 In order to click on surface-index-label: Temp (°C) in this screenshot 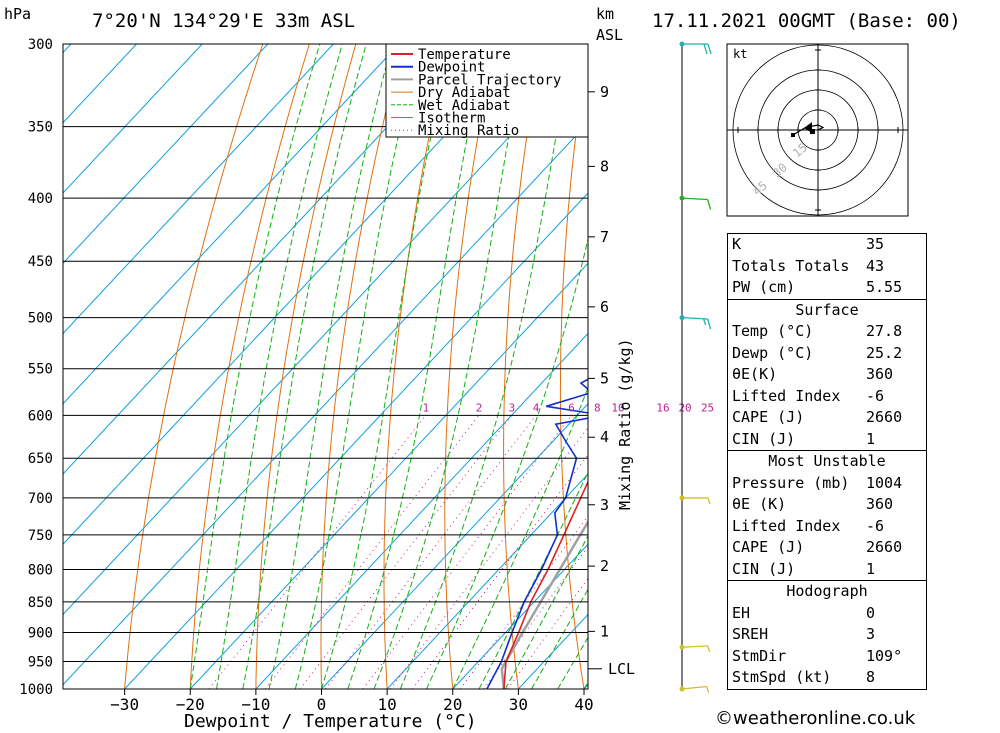, I will do `click(773, 331)`.